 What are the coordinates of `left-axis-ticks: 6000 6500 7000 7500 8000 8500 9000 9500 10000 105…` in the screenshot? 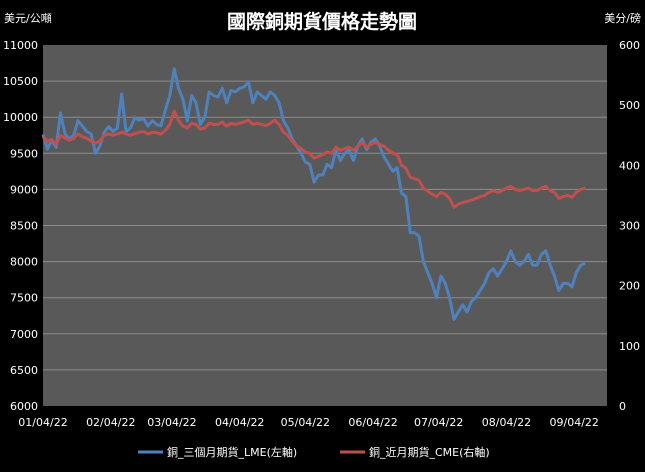 It's located at (20, 226).